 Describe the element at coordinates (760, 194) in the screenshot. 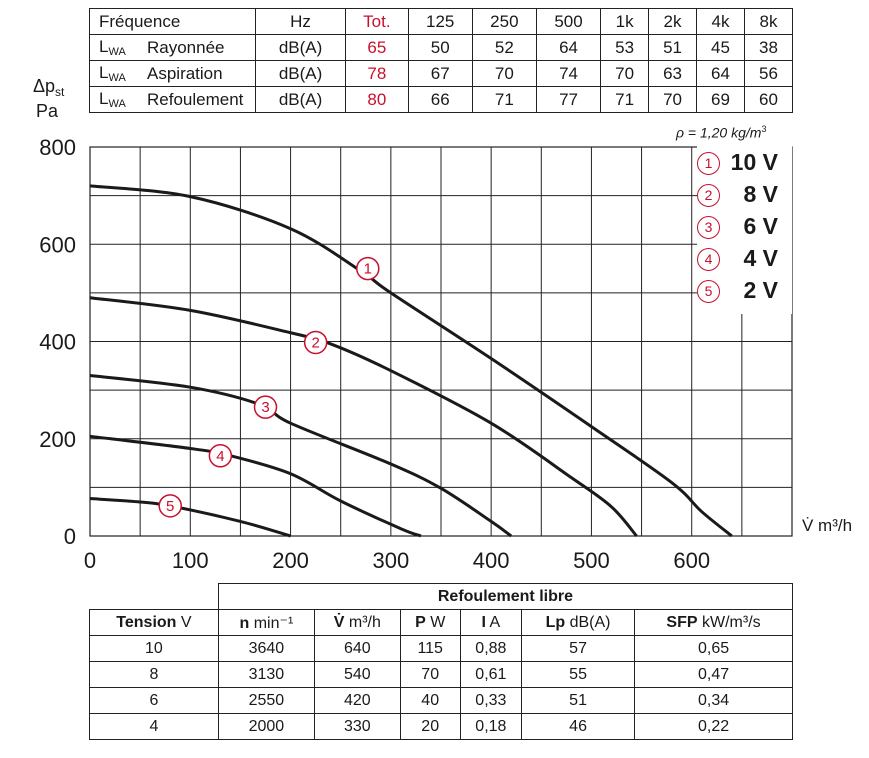

I see `legend-label: 8 V` at that location.